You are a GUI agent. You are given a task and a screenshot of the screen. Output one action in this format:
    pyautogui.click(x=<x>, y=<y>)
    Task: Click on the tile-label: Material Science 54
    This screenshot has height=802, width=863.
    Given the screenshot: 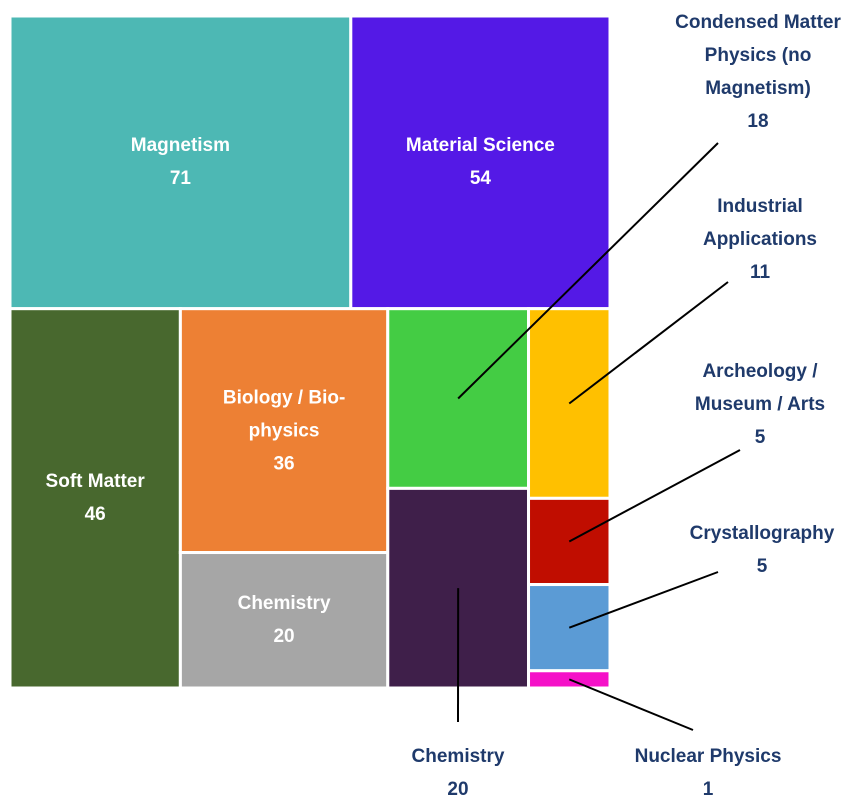 What is the action you would take?
    pyautogui.click(x=480, y=162)
    